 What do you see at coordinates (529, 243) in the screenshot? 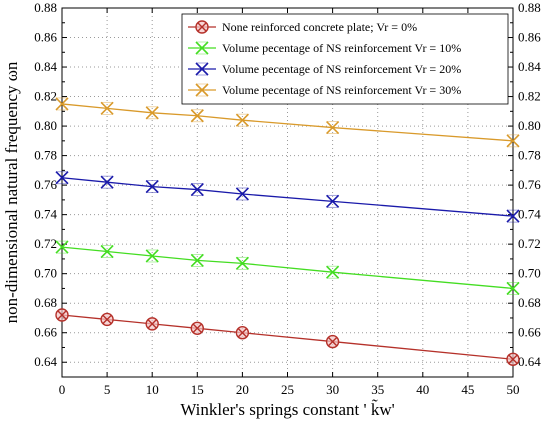
I see `y-tick-label-right: 0.72` at bounding box center [529, 243].